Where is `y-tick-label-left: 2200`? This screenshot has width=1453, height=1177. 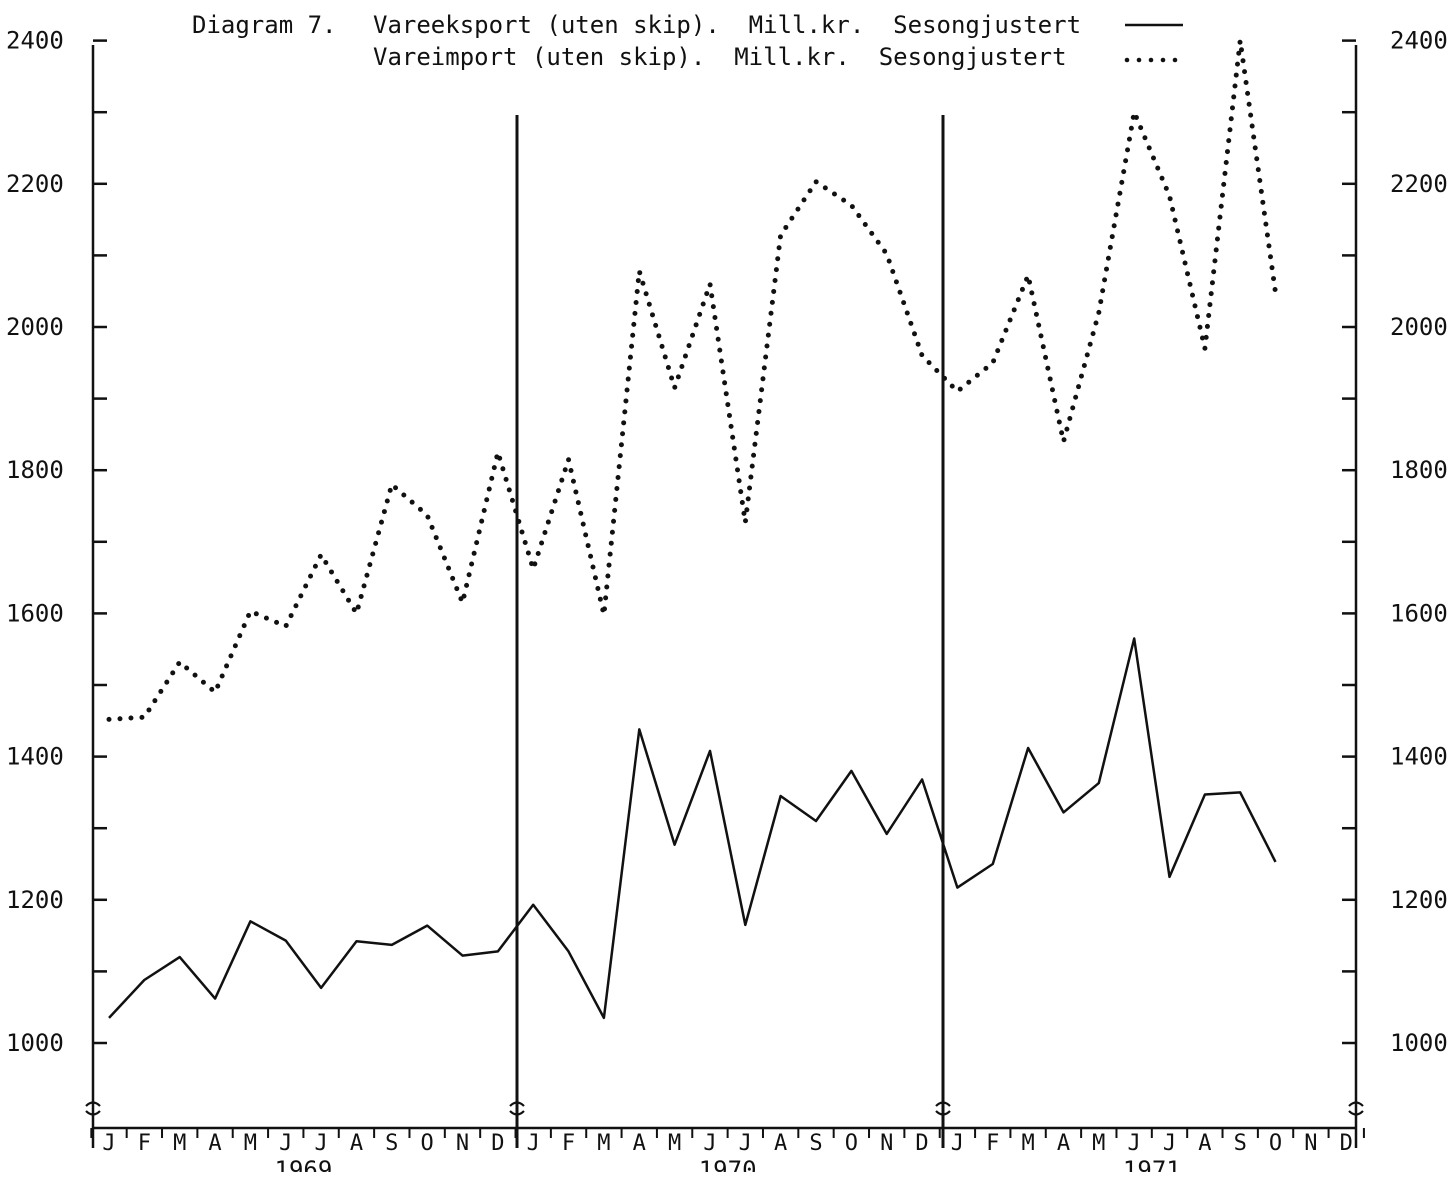
y-tick-label-left: 2200 is located at coordinates (35, 184).